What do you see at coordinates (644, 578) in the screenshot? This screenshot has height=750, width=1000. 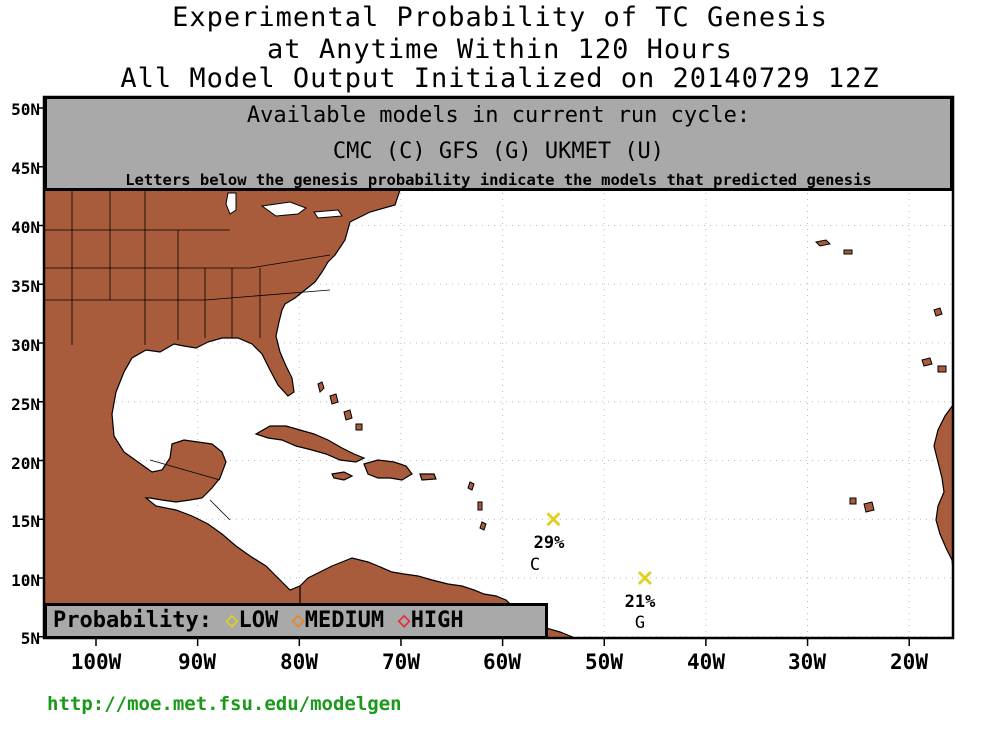 I see `storm-2-marker` at bounding box center [644, 578].